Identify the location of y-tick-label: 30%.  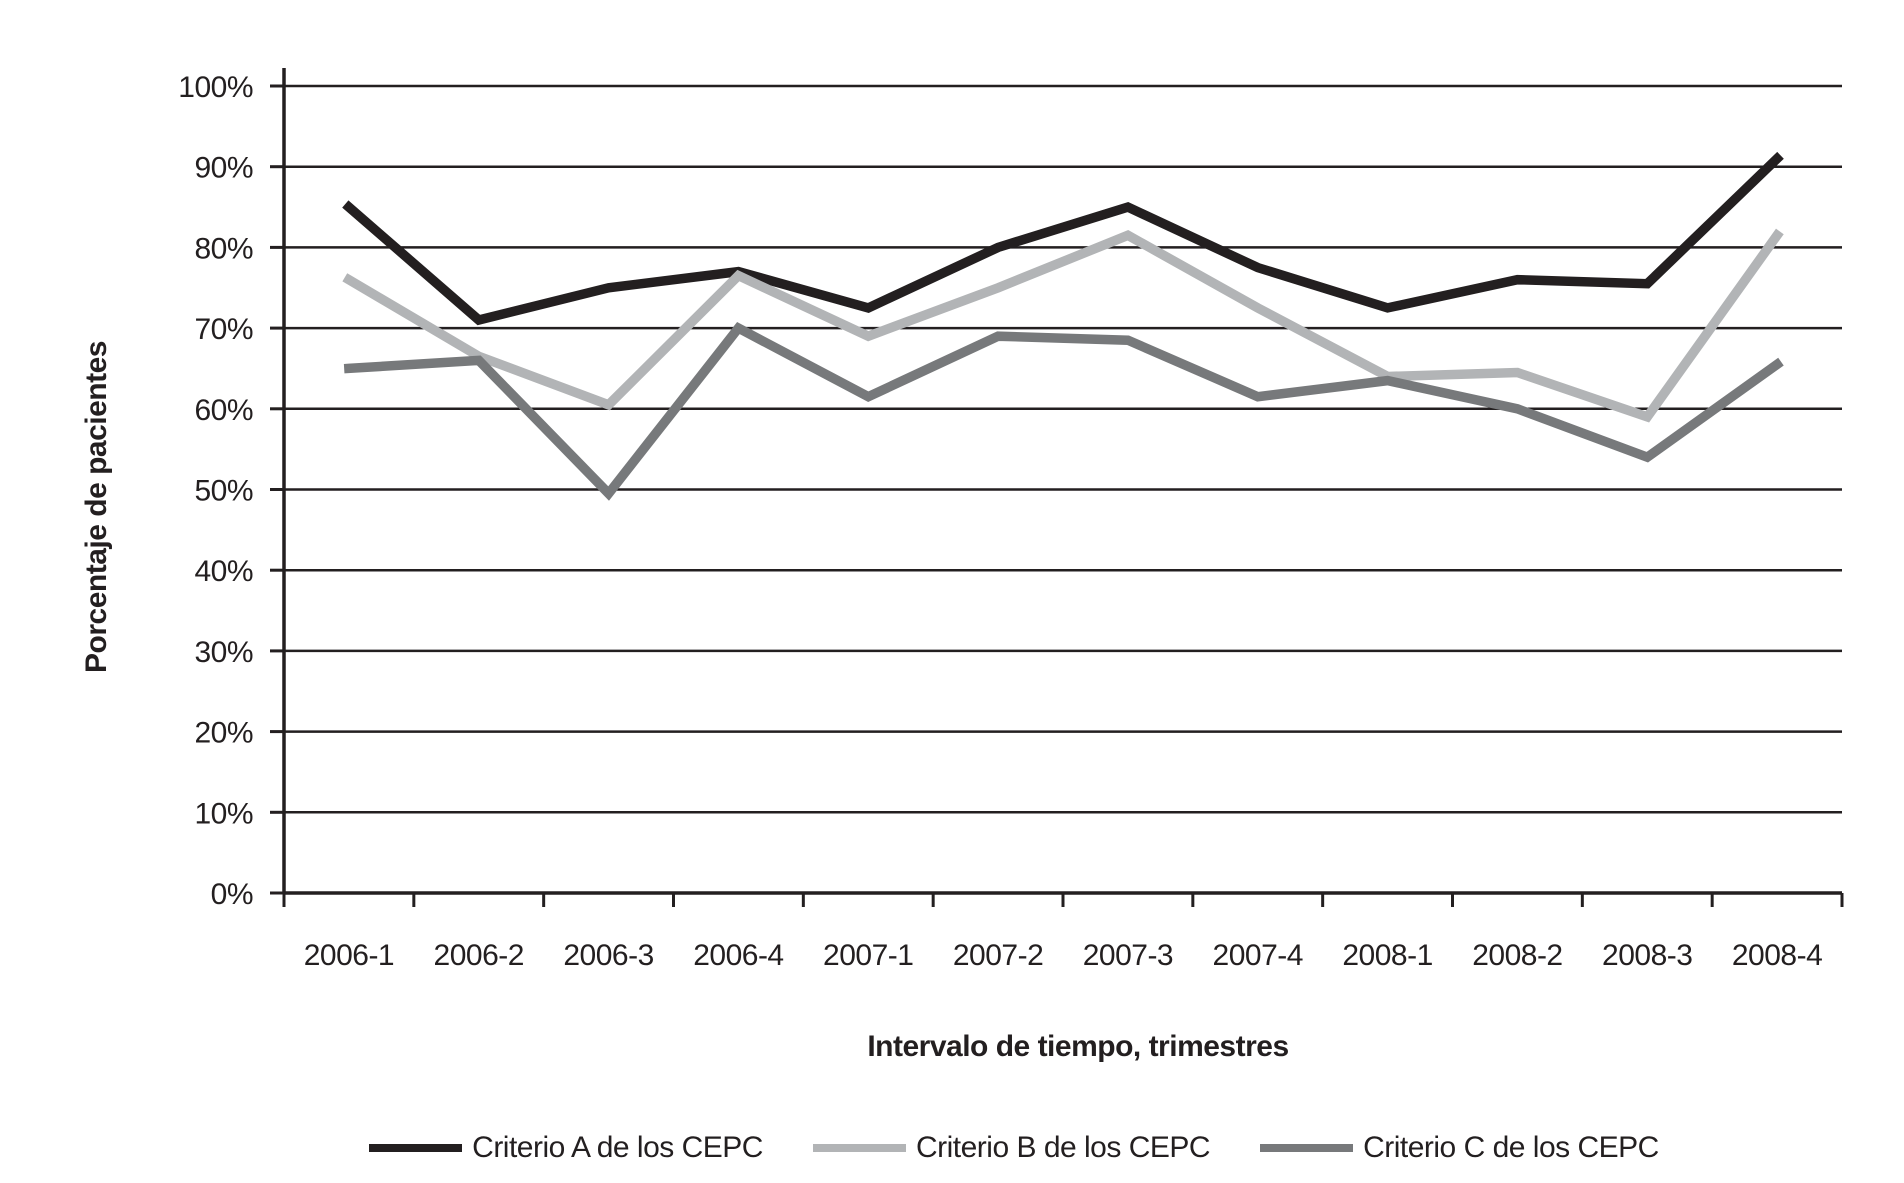
(223, 652).